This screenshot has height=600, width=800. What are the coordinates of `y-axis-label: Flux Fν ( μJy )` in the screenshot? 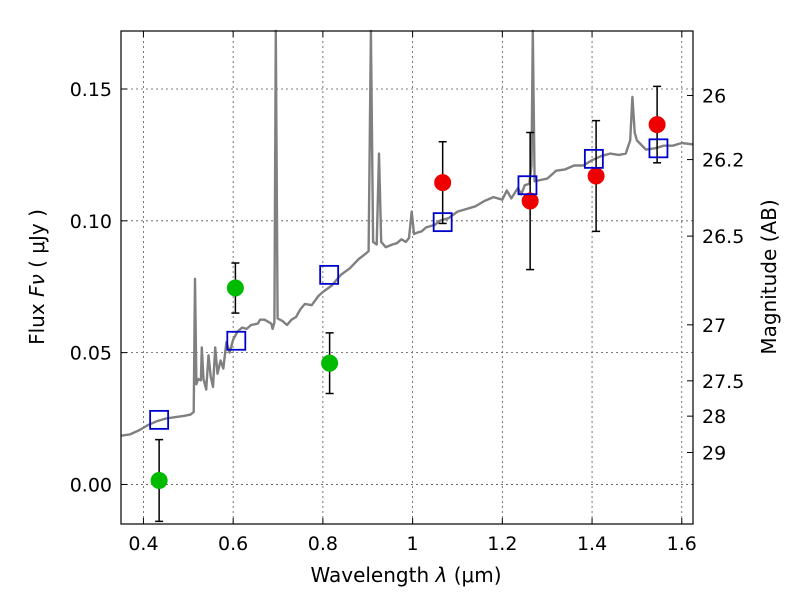 It's located at (37, 277).